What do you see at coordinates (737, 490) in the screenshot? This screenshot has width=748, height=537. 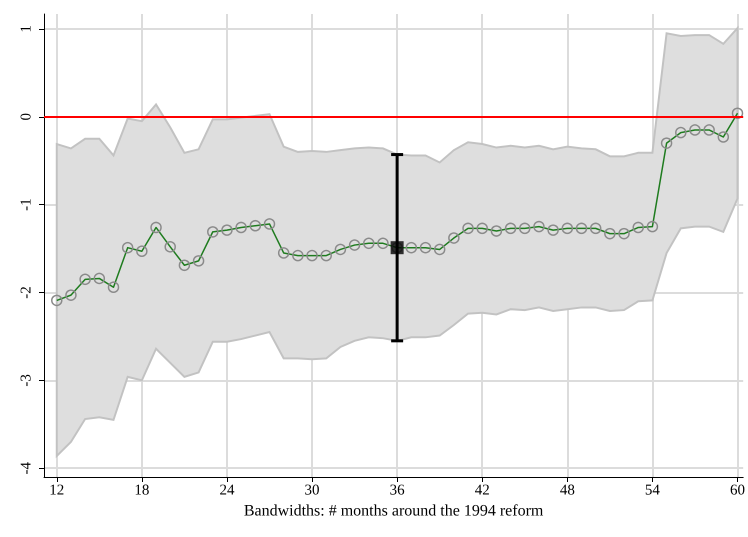 I see `x-tick-label: 60` at bounding box center [737, 490].